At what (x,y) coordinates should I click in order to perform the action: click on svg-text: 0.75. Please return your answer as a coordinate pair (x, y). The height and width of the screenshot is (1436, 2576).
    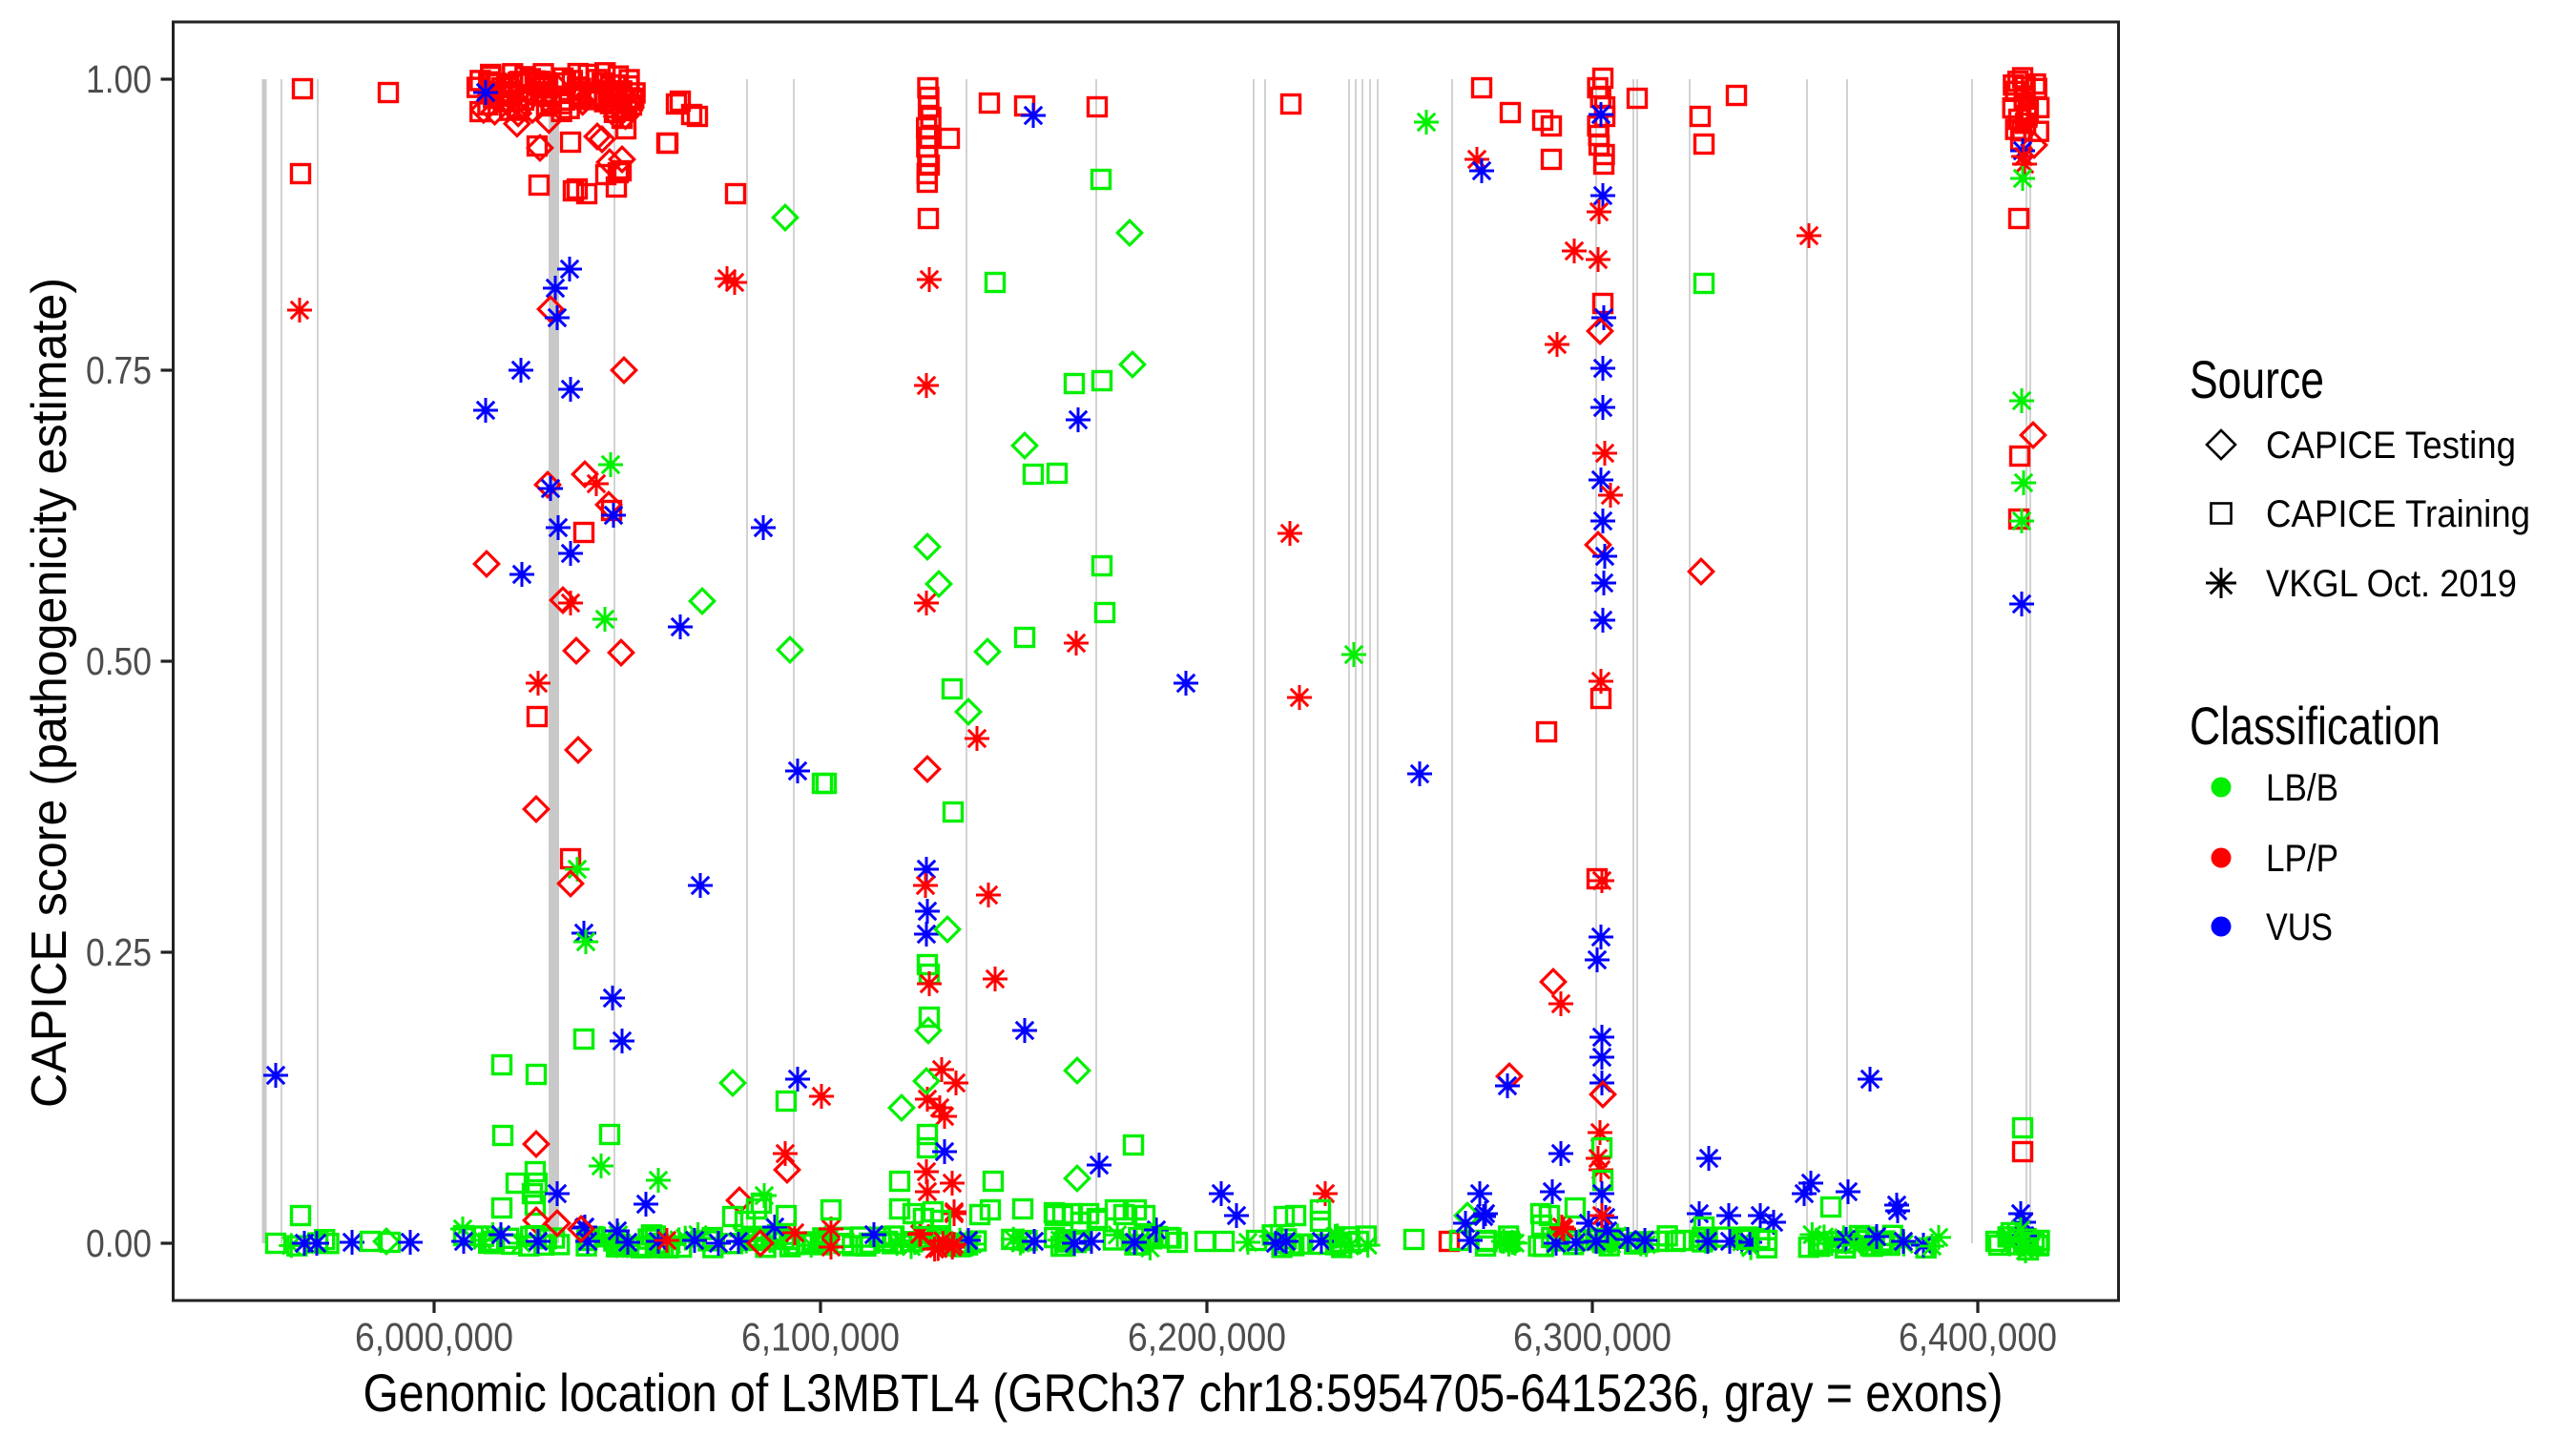
    Looking at the image, I should click on (119, 370).